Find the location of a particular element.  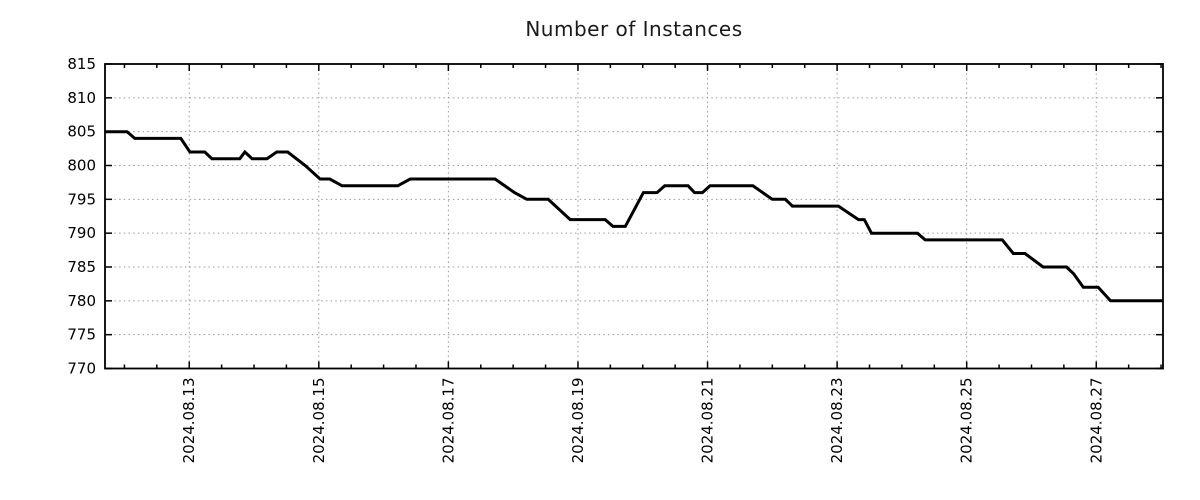

y-tick-label: 805 is located at coordinates (81, 132).